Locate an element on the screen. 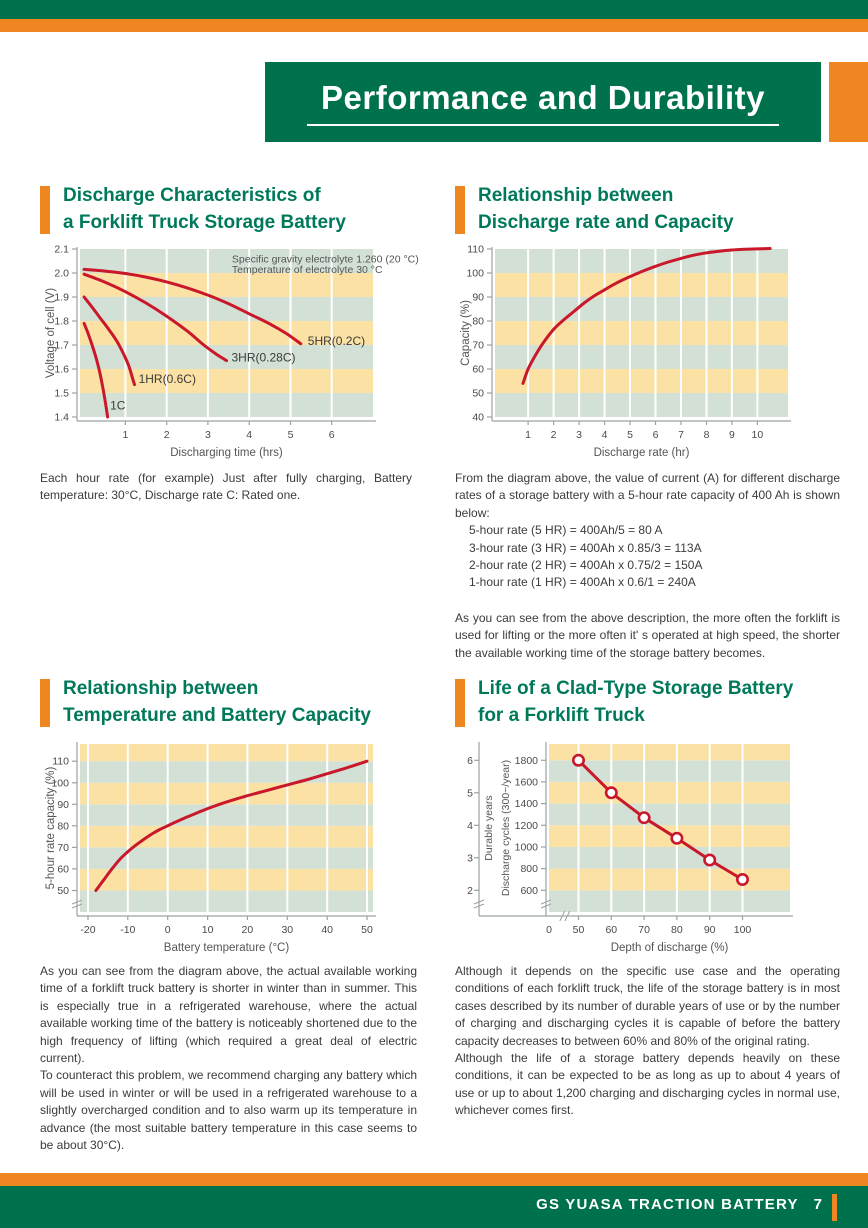 This screenshot has height=1228, width=868. svg-text: 5HR(0.2C) is located at coordinates (336, 341).